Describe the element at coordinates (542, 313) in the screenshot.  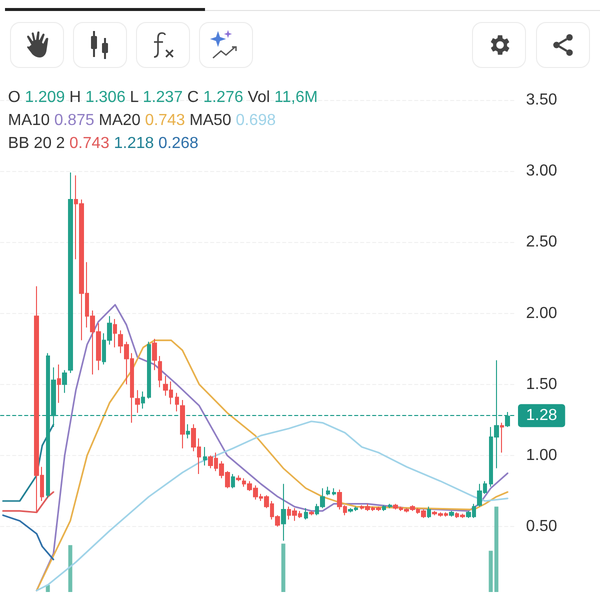
I see `y-tick-label: 2.00` at that location.